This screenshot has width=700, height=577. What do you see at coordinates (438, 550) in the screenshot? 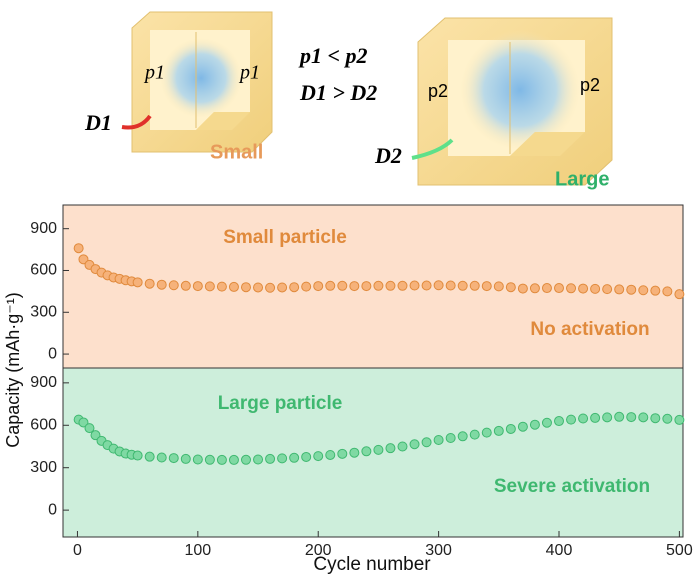
I see `x-tick-label: 300` at bounding box center [438, 550].